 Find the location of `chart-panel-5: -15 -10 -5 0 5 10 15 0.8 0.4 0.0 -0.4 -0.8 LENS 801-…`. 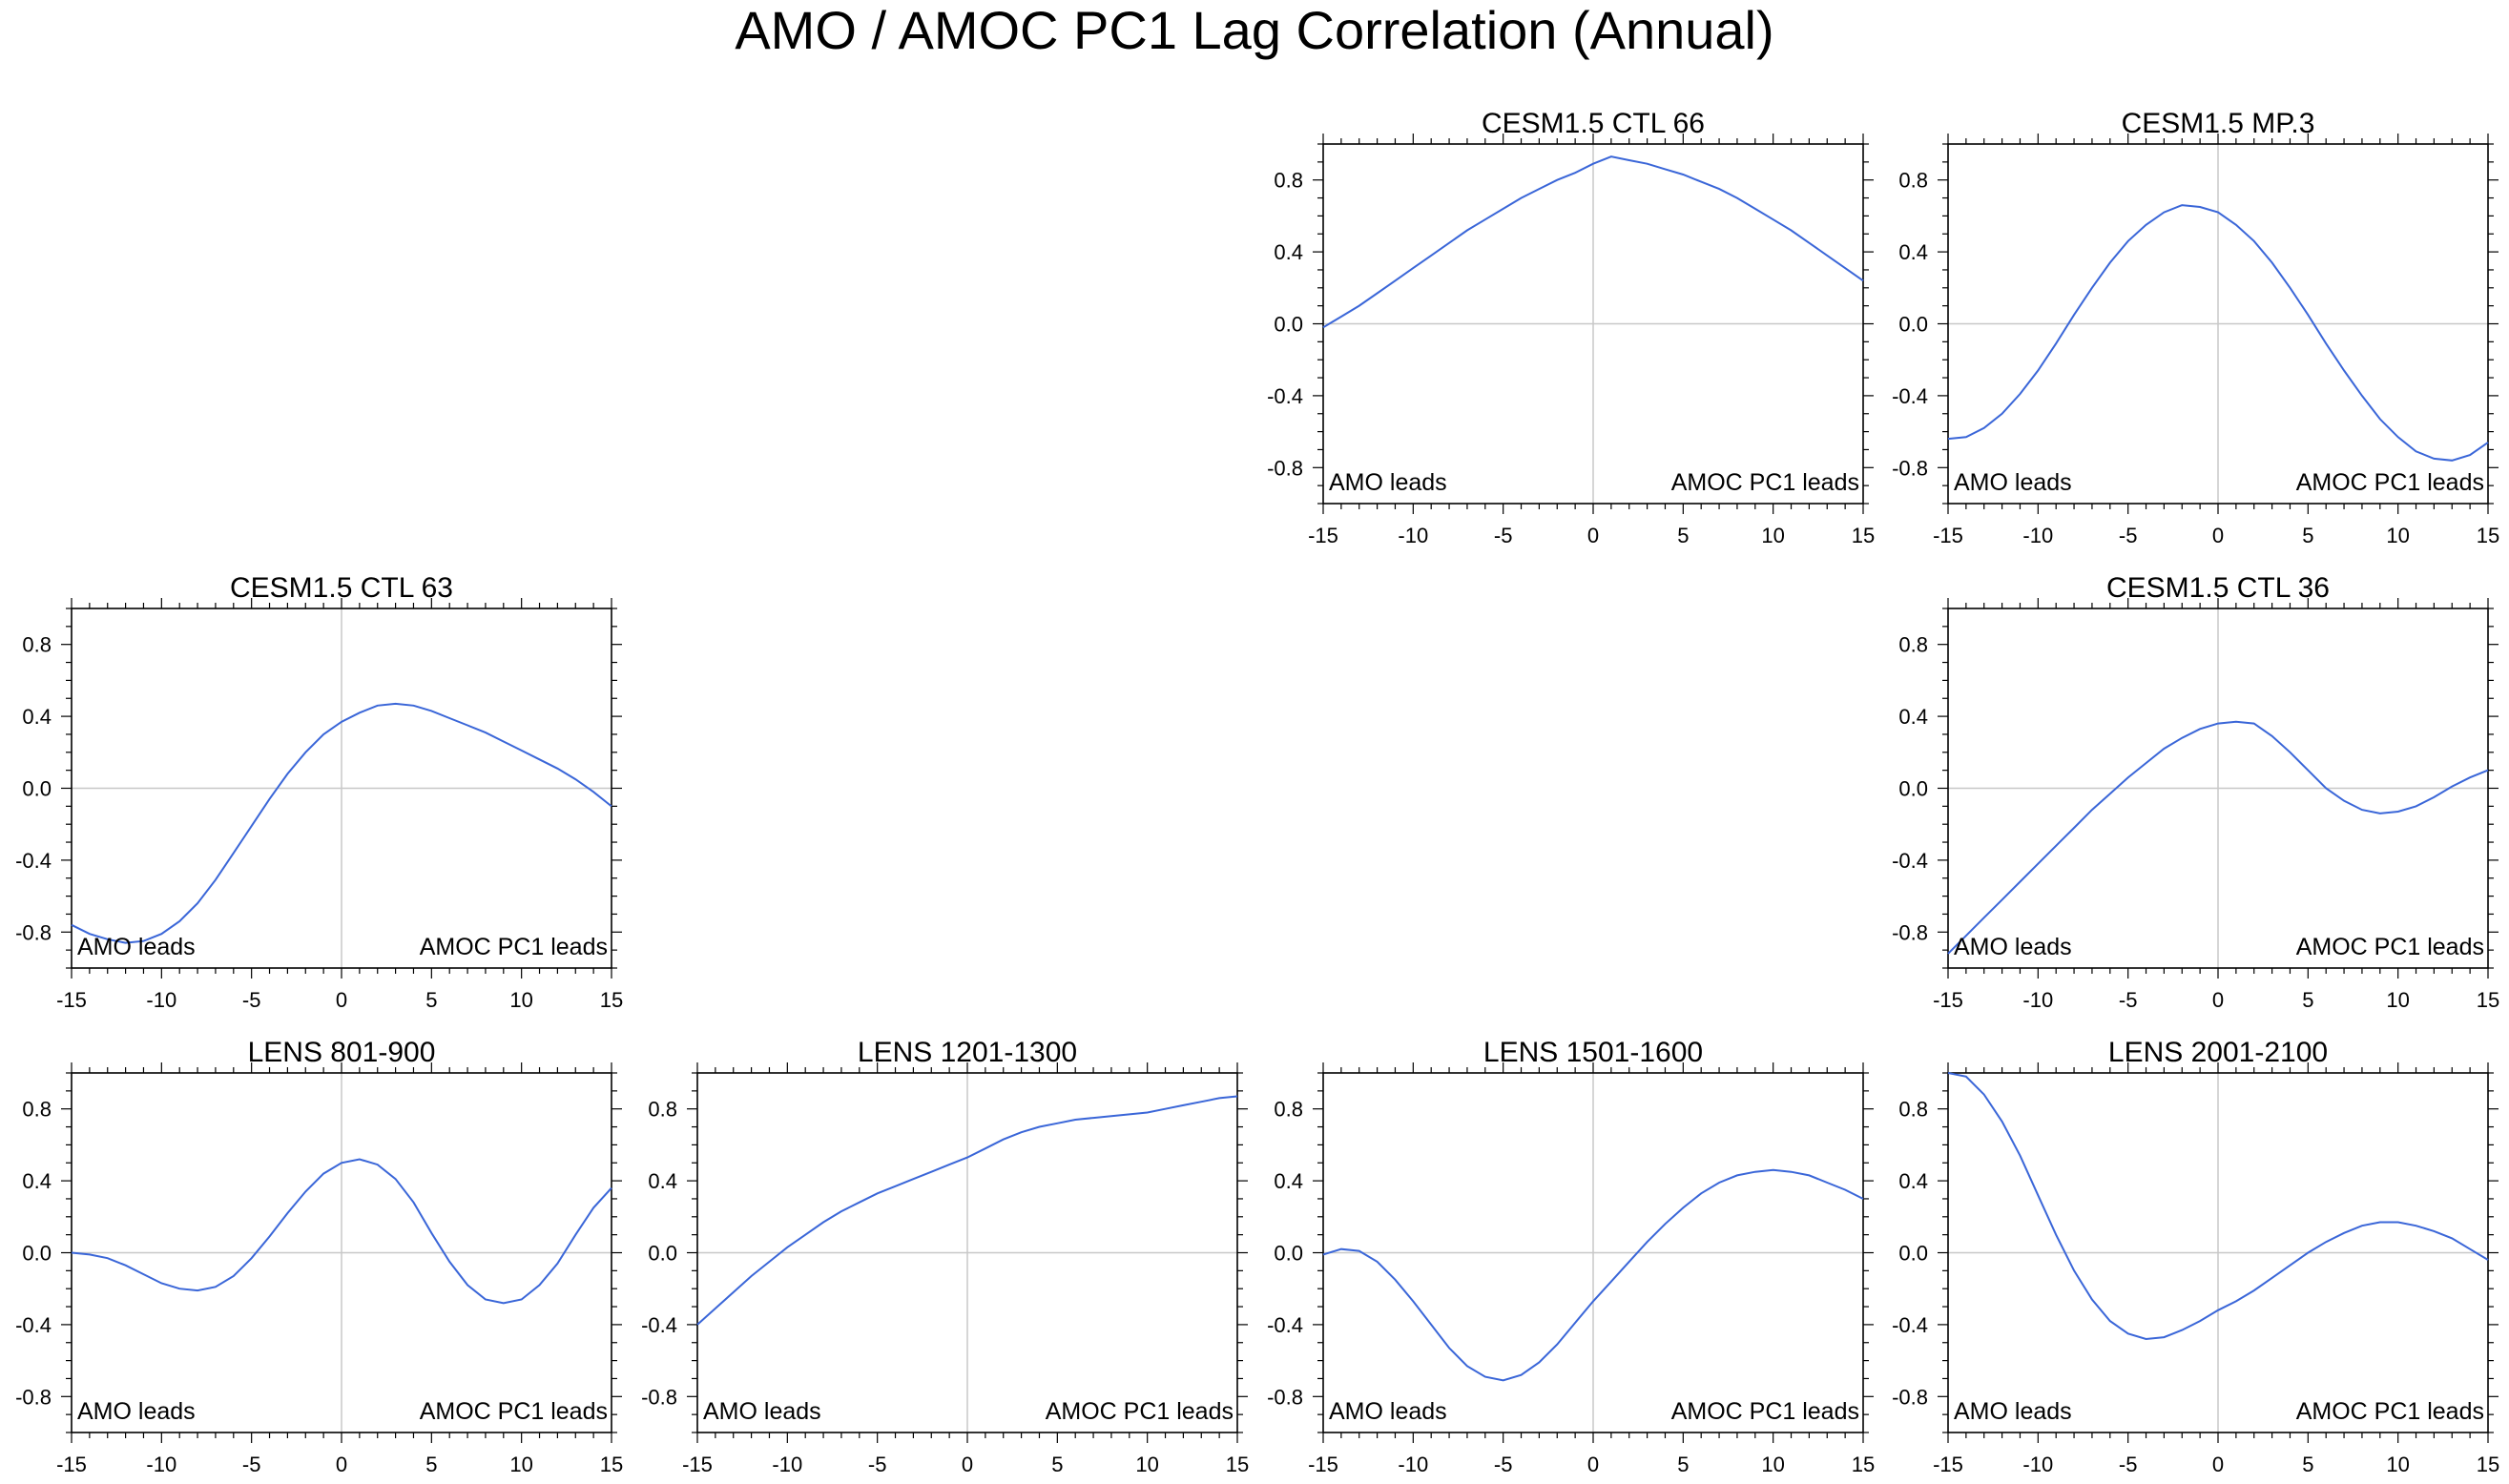

chart-panel-5: -15 -10 -5 0 5 10 15 0.8 0.4 0.0 -0.4 -0.8 LENS 801-… is located at coordinates (319, 1256).